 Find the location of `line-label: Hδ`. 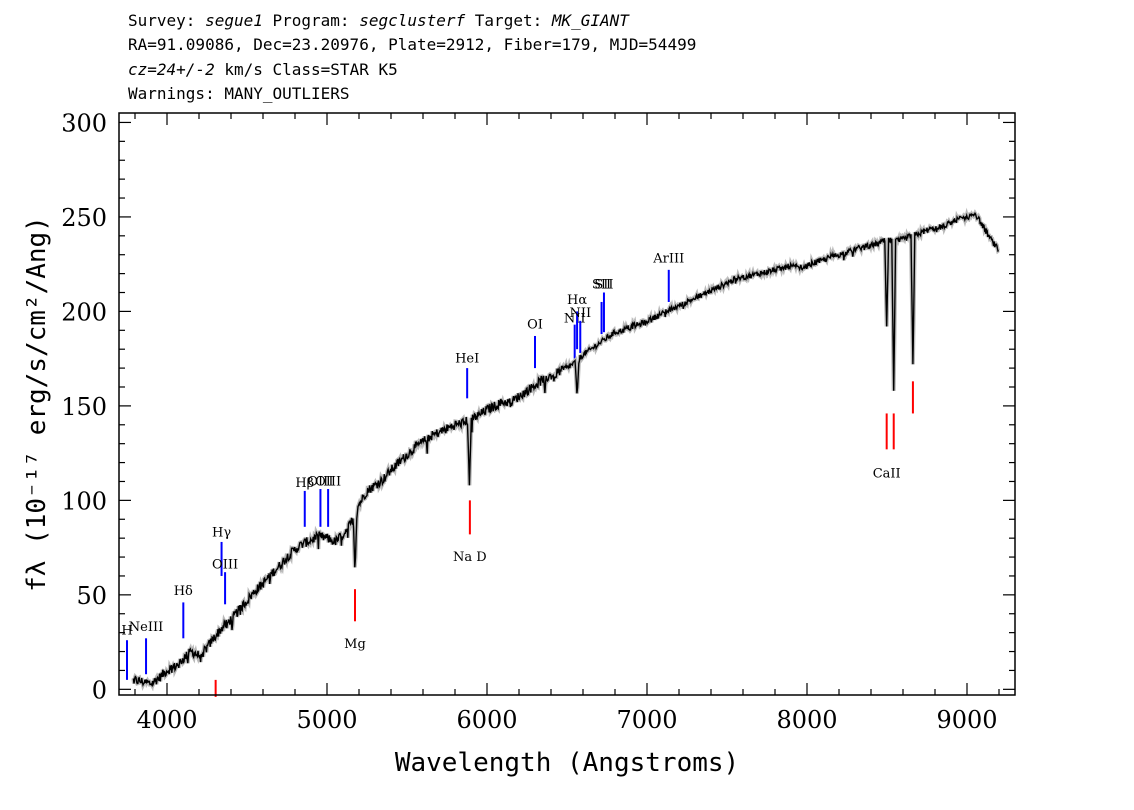

line-label: Hδ is located at coordinates (183, 591).